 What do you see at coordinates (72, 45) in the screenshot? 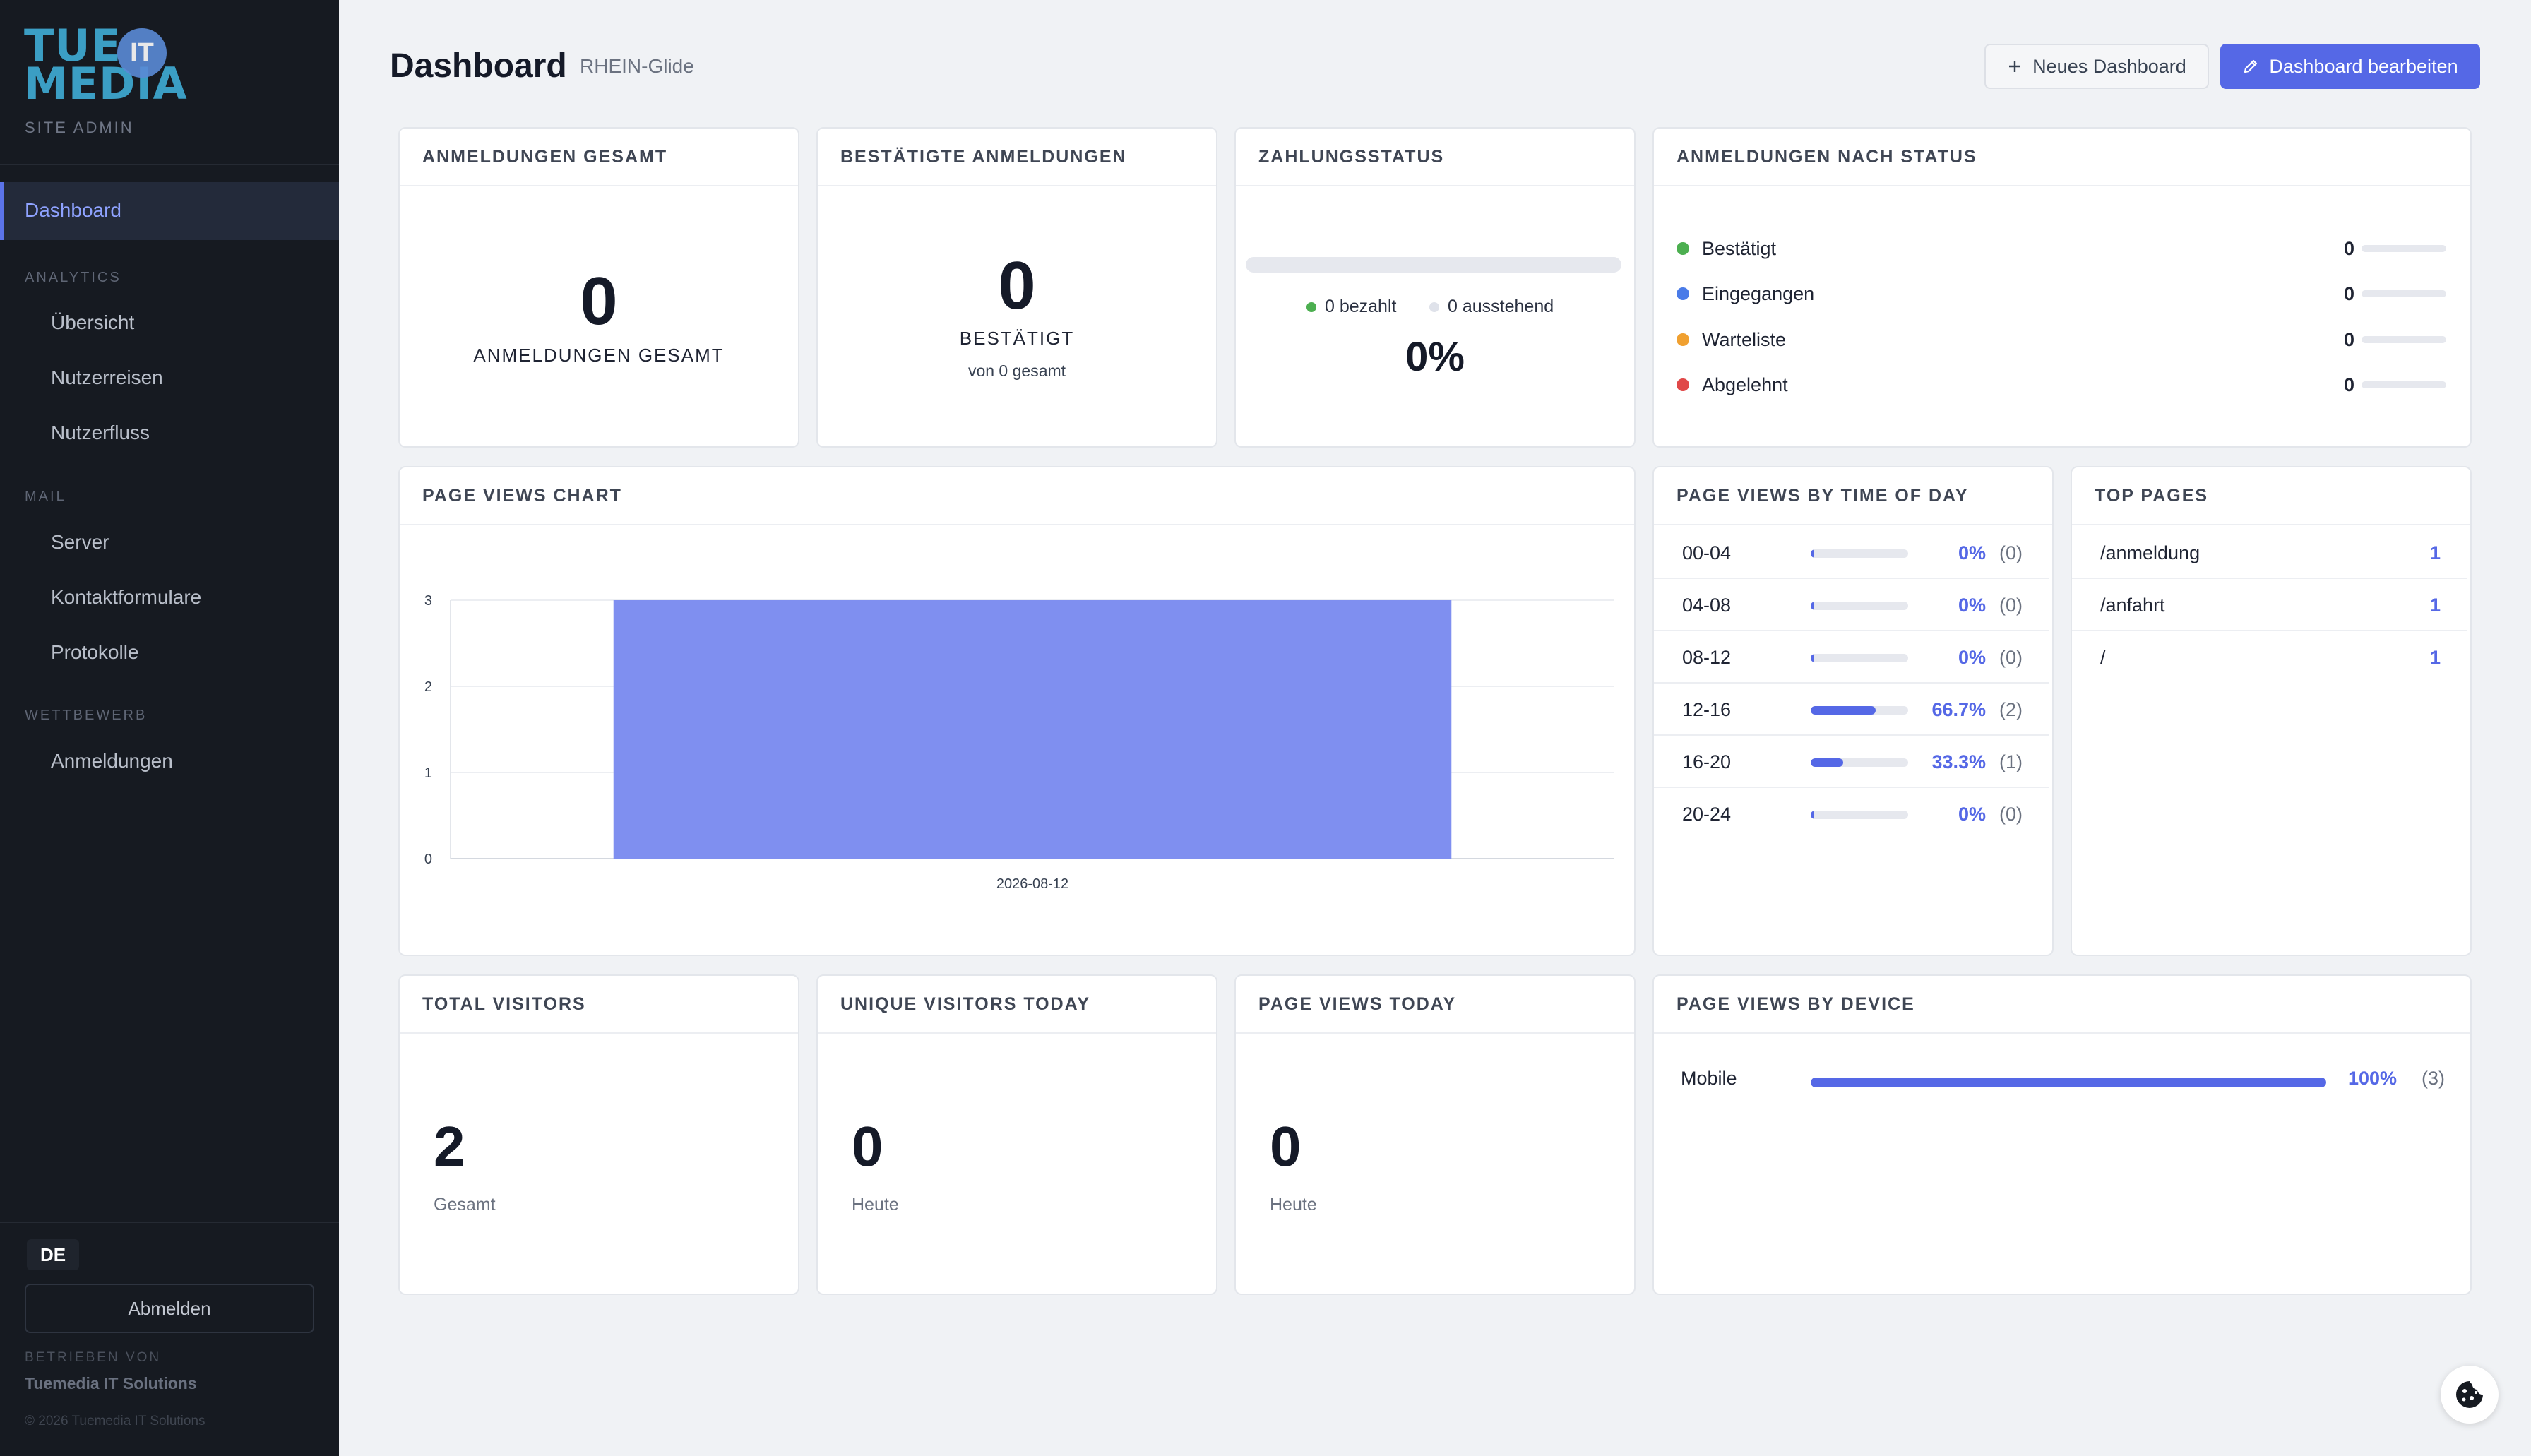
I see `logo-line-1: TUE` at bounding box center [72, 45].